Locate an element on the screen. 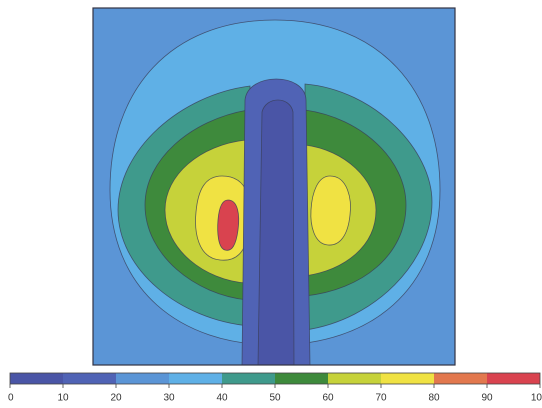  colorbar-tick-label: 80 is located at coordinates (434, 398).